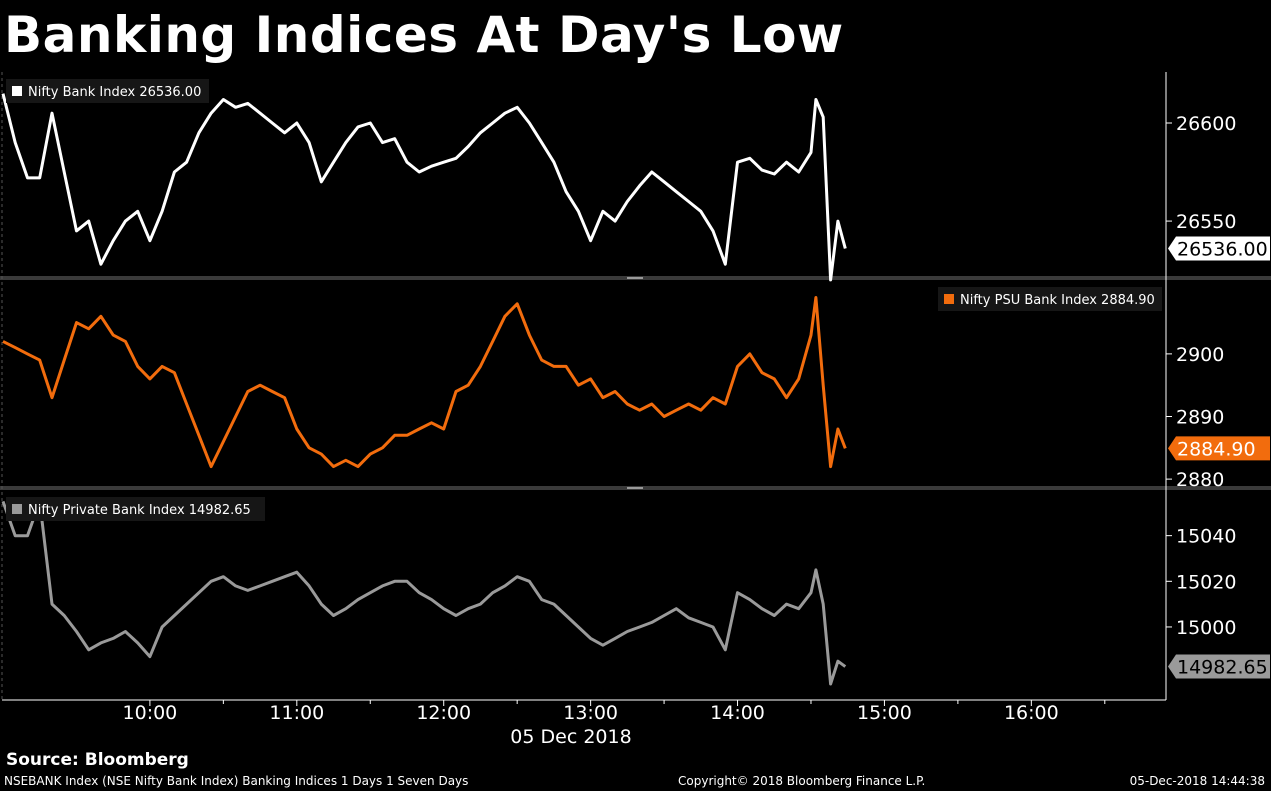 The width and height of the screenshot is (1271, 791). Describe the element at coordinates (1222, 250) in the screenshot. I see `last-value-label: 26536.00` at that location.